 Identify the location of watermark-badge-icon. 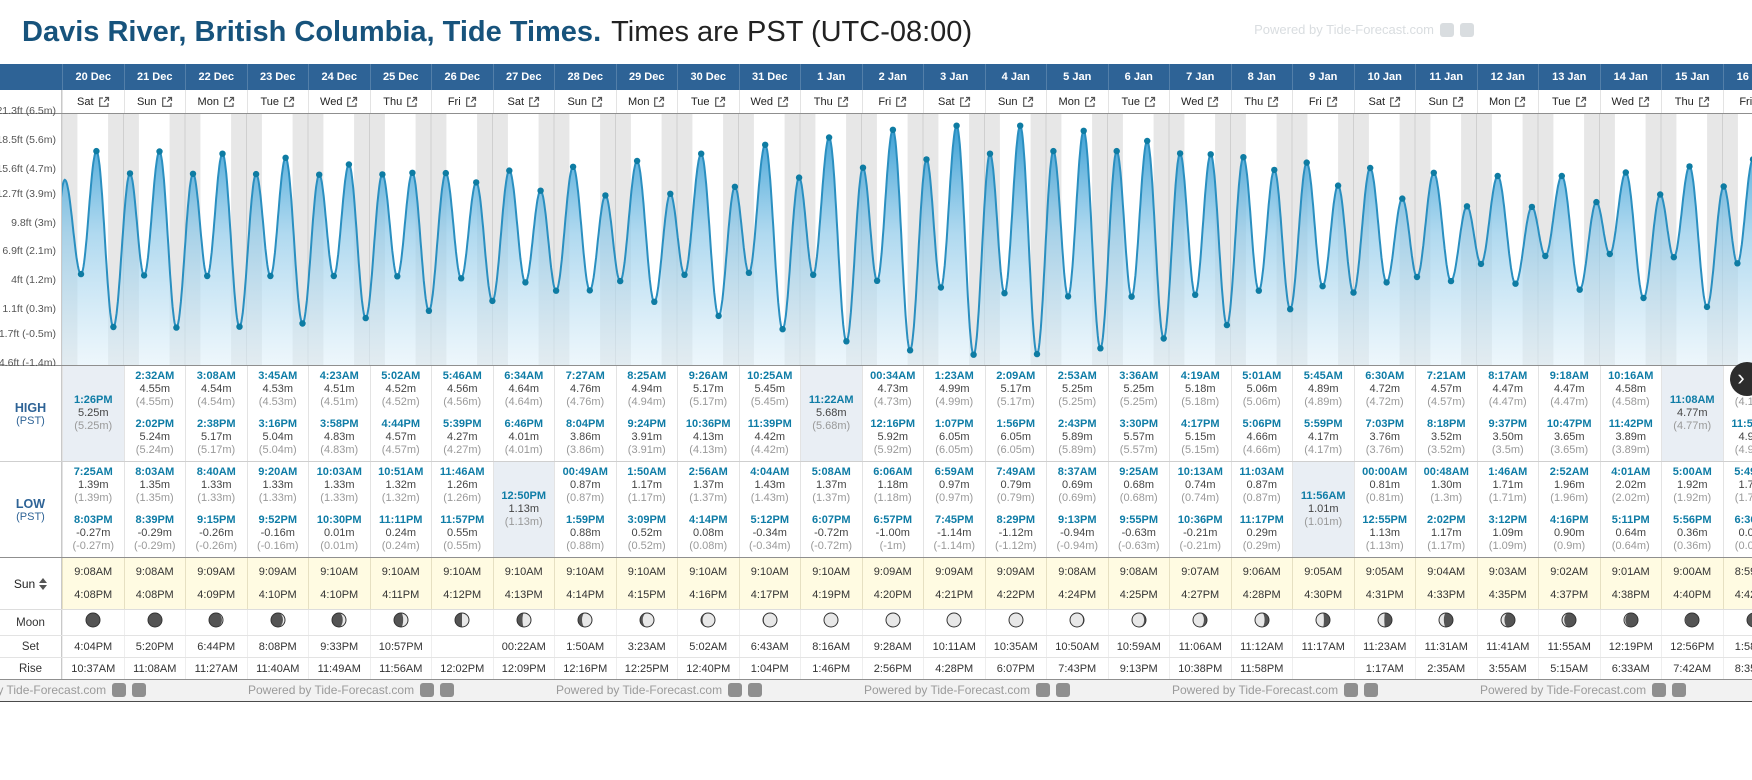
(1043, 690).